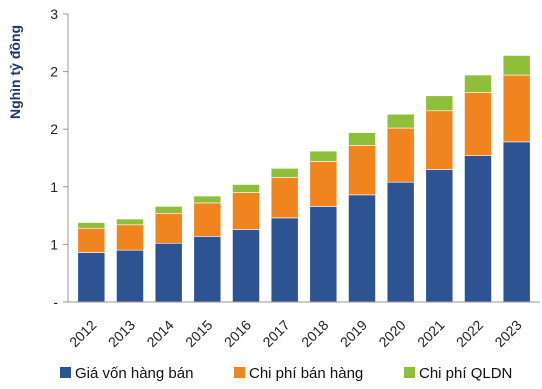 The height and width of the screenshot is (389, 542). What do you see at coordinates (284, 198) in the screenshot?
I see `bar-segment-1-2017` at bounding box center [284, 198].